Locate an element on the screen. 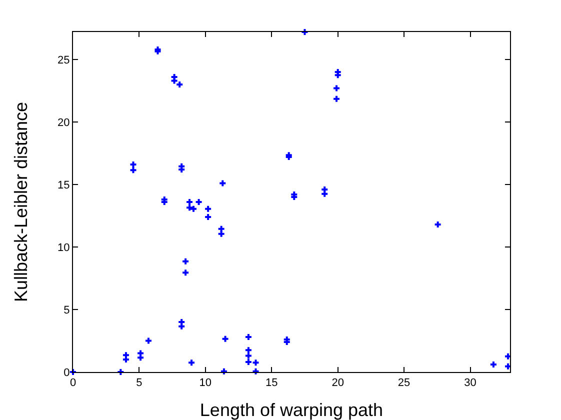 Image resolution: width=561 pixels, height=420 pixels. x-tick-label: 15 is located at coordinates (272, 383).